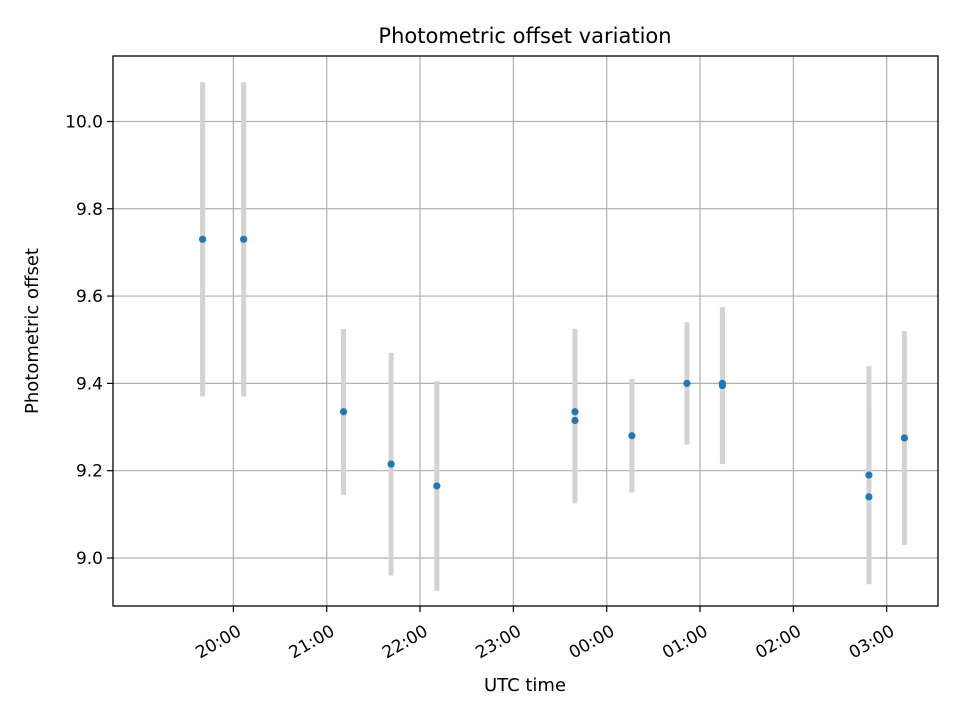 Image resolution: width=960 pixels, height=720 pixels. What do you see at coordinates (525, 685) in the screenshot?
I see `x-axis-label: UTC time` at bounding box center [525, 685].